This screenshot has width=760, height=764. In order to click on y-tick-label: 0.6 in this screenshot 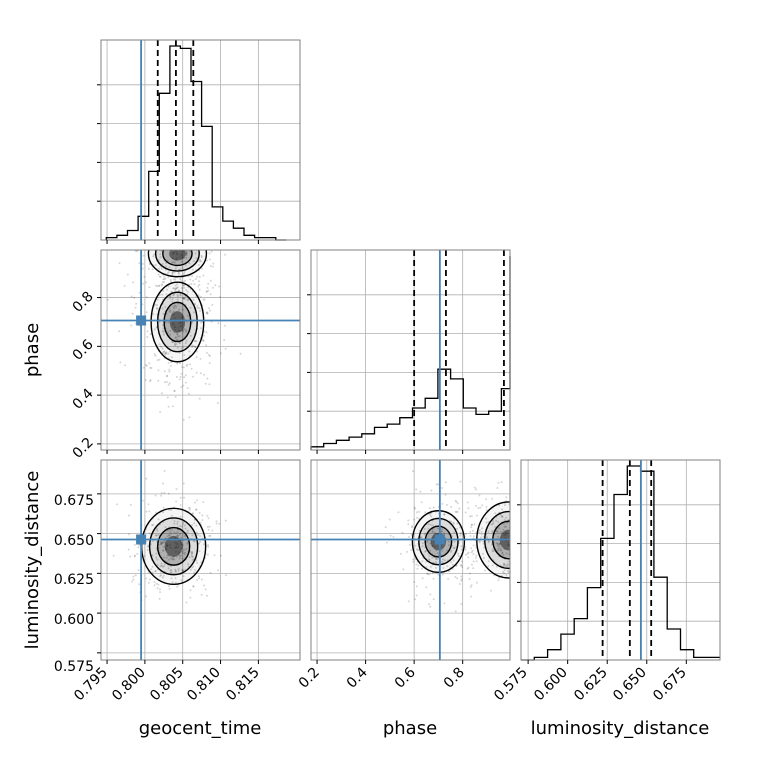, I will do `click(83, 350)`.